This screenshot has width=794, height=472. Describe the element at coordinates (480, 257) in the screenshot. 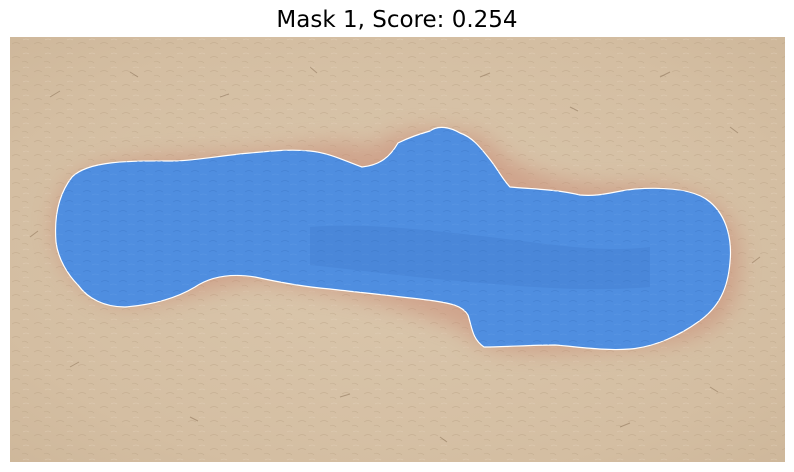

I see `mask-shading` at that location.